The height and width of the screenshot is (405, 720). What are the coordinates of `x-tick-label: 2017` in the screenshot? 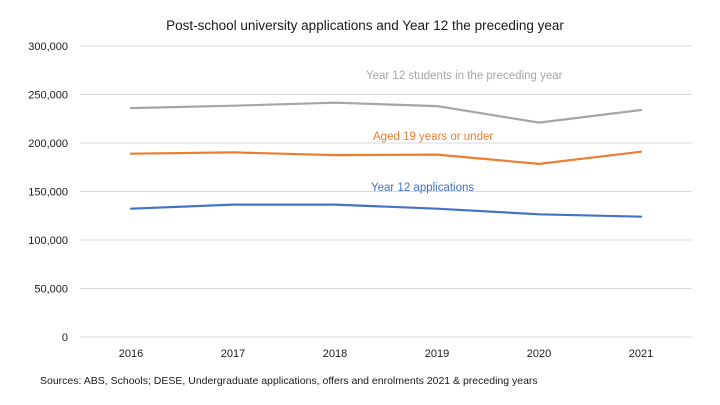 It's located at (233, 354).